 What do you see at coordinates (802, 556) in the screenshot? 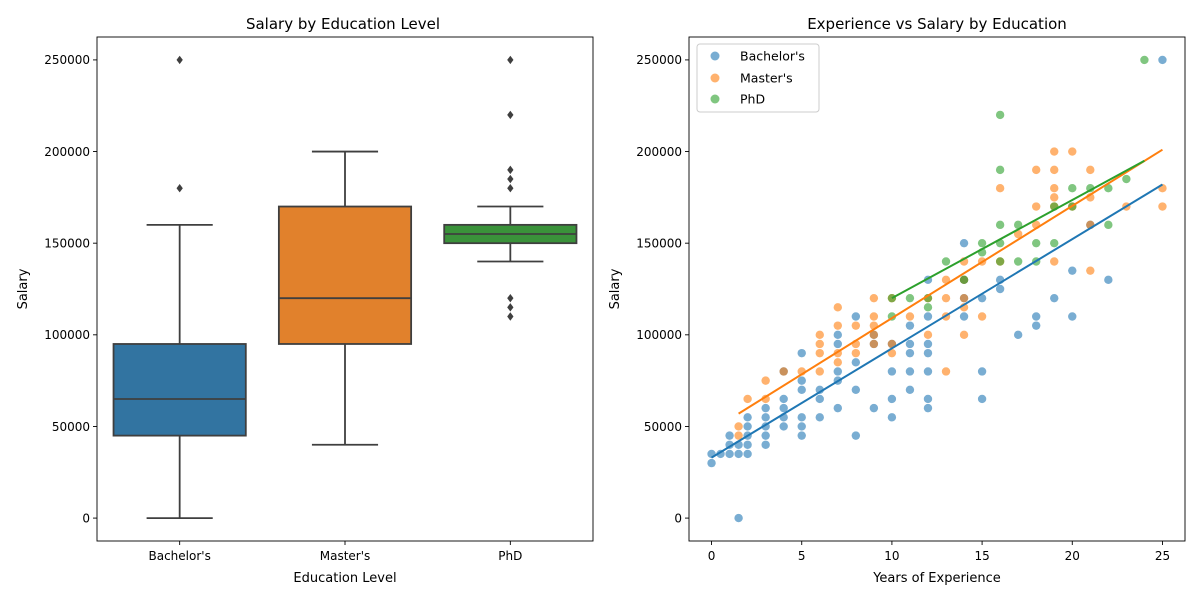
I see `scatter-x-tick-label: 5` at bounding box center [802, 556].